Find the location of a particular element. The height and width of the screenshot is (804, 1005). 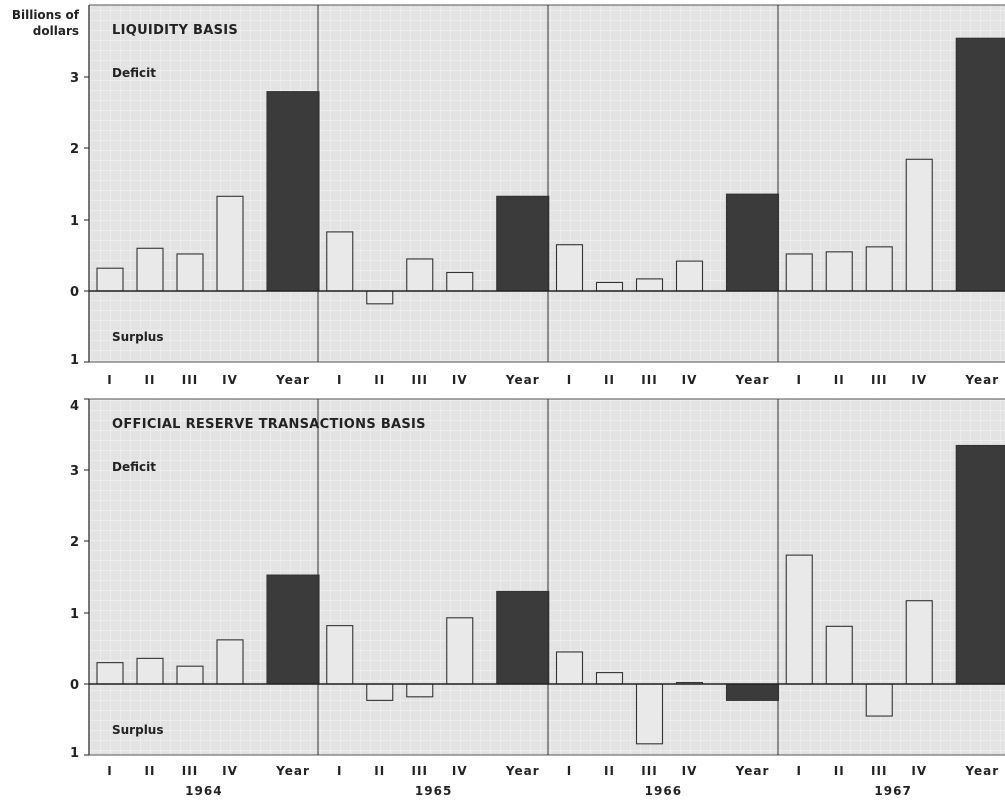

y-tick-label: 3 is located at coordinates (74, 471).